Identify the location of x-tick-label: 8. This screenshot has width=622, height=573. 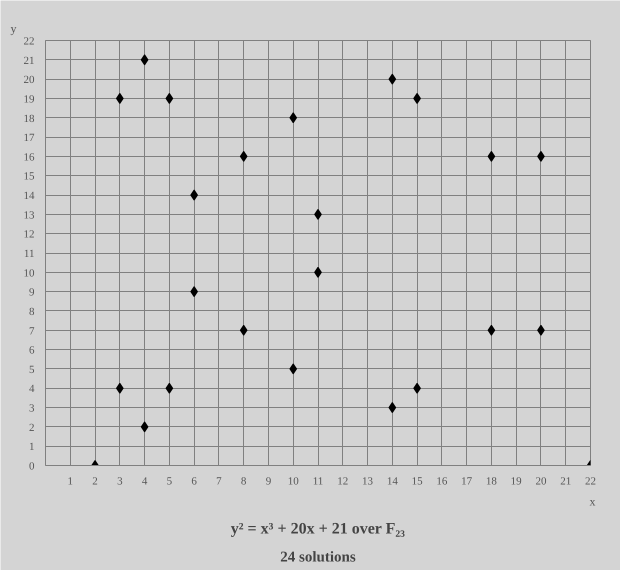
(243, 482).